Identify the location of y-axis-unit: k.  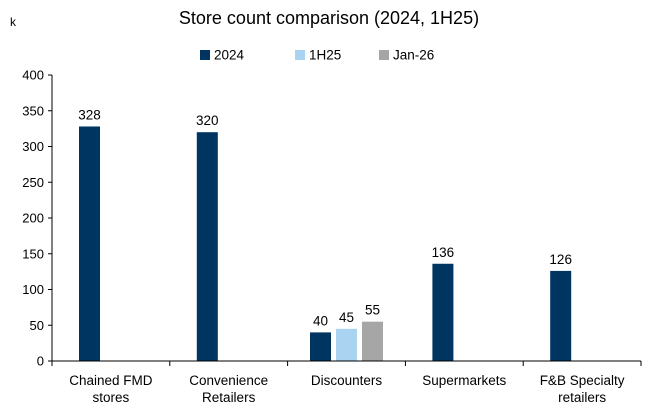
(13, 22).